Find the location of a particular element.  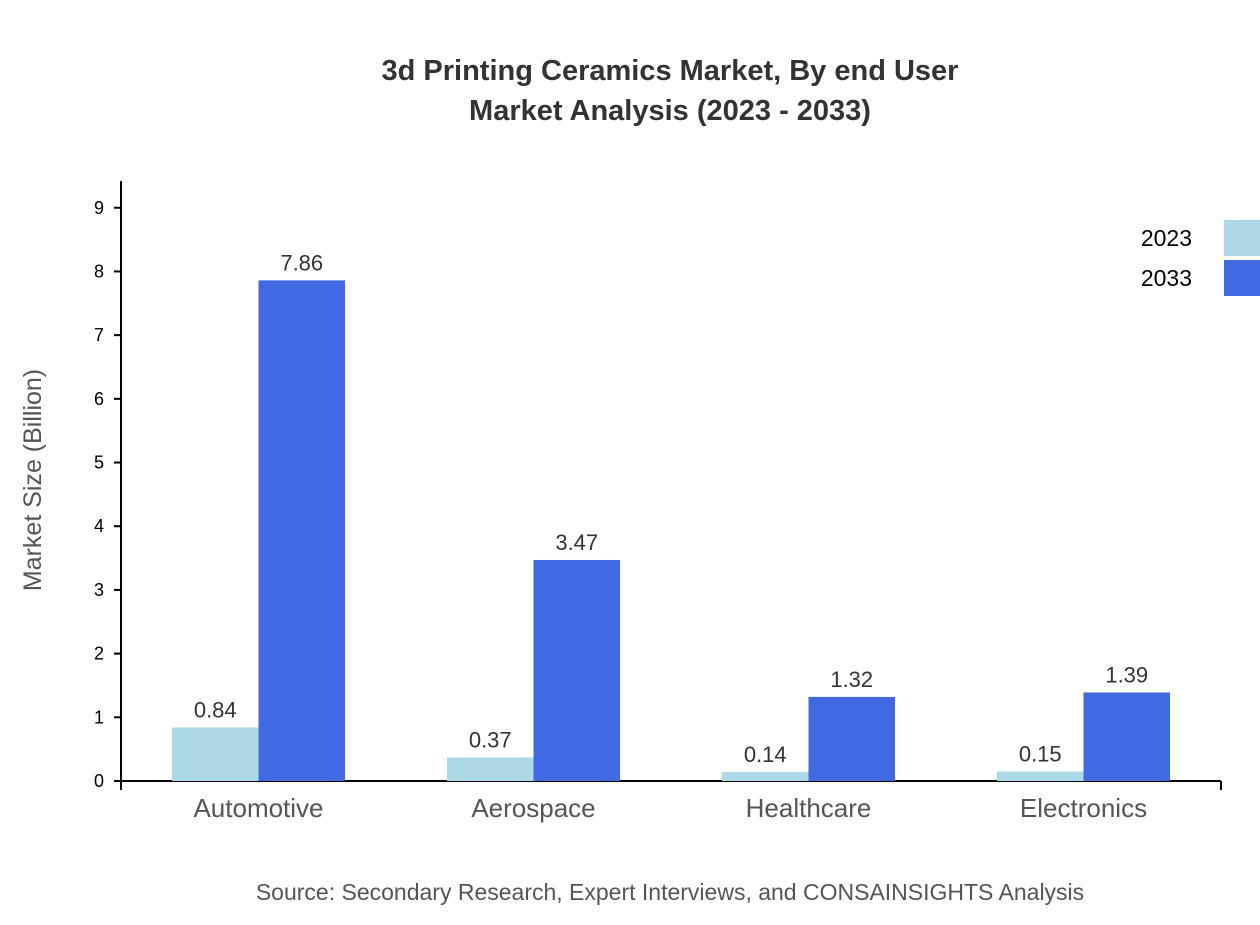

y-tick-label: 8 is located at coordinates (99, 271).